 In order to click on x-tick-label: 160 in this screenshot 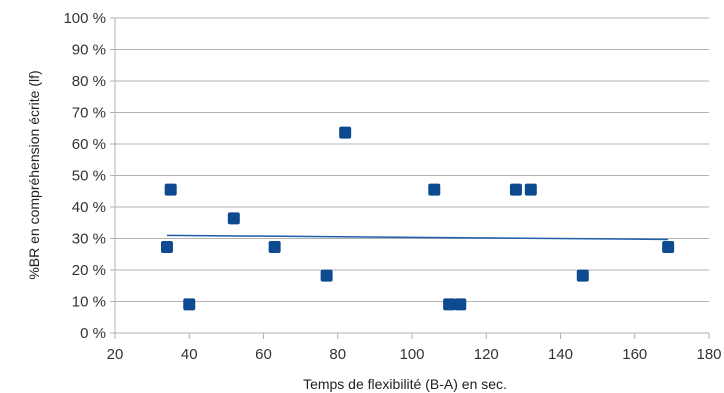, I will do `click(634, 354)`.